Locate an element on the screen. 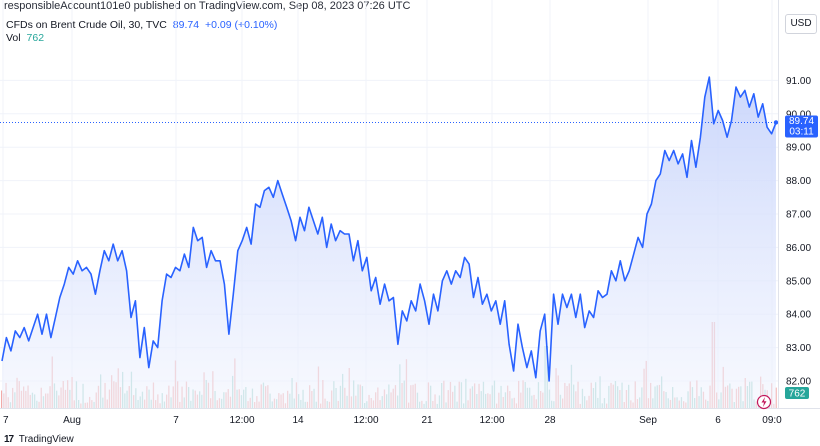  volume-tag: 762 is located at coordinates (797, 393).